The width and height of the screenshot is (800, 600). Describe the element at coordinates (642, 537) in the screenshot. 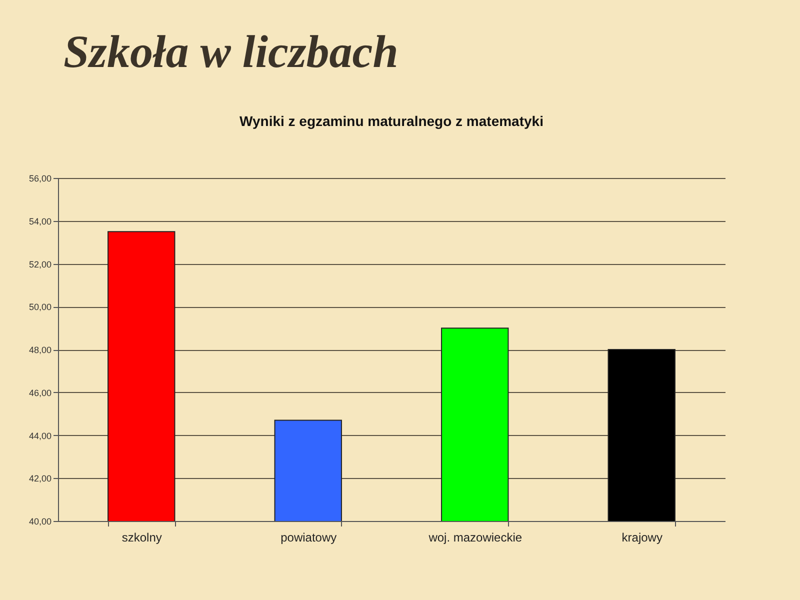

I see `x-tick-label: krajowy` at that location.